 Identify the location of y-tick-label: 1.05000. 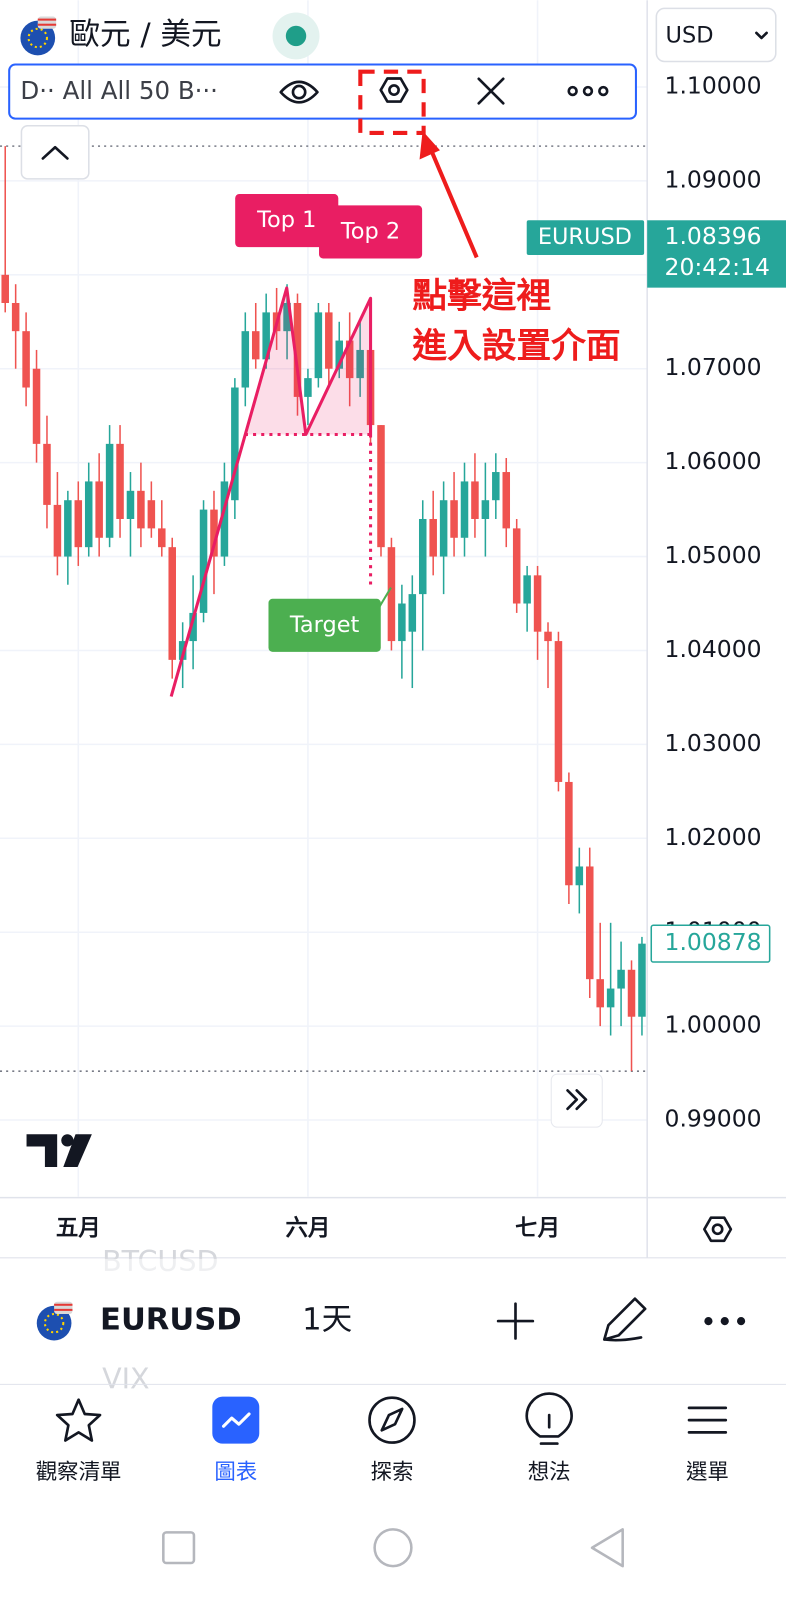
(713, 555).